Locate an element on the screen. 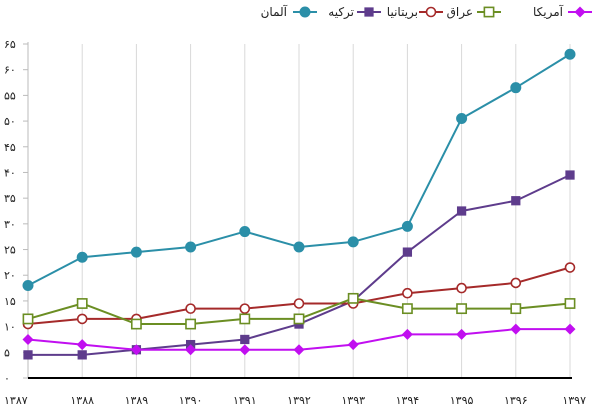 The width and height of the screenshot is (592, 408). legend-item: آمریکا is located at coordinates (562, 12).